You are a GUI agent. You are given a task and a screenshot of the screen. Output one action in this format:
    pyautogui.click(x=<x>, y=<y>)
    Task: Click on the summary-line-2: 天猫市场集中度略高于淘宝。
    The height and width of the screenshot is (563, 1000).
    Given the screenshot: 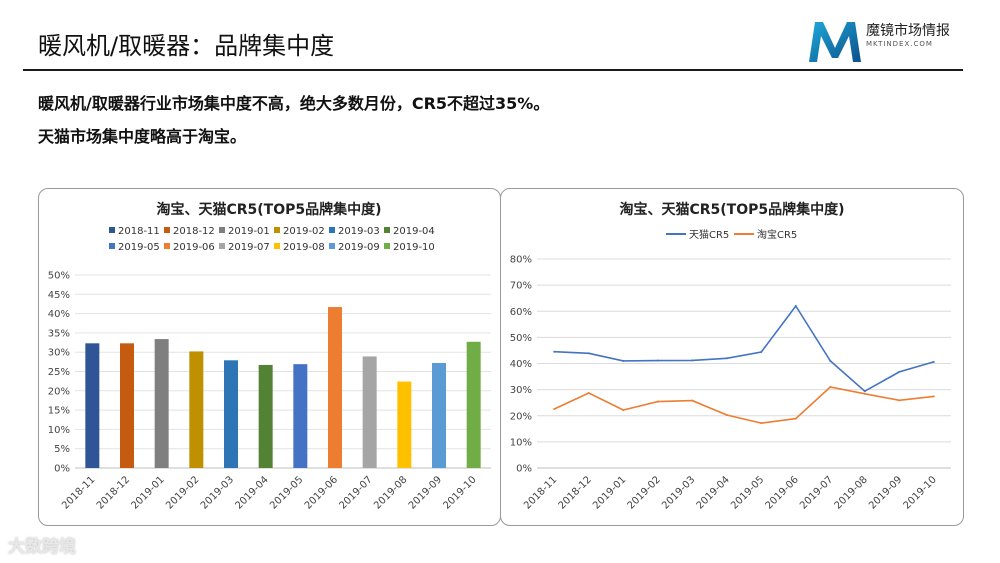 What is the action you would take?
    pyautogui.click(x=142, y=136)
    